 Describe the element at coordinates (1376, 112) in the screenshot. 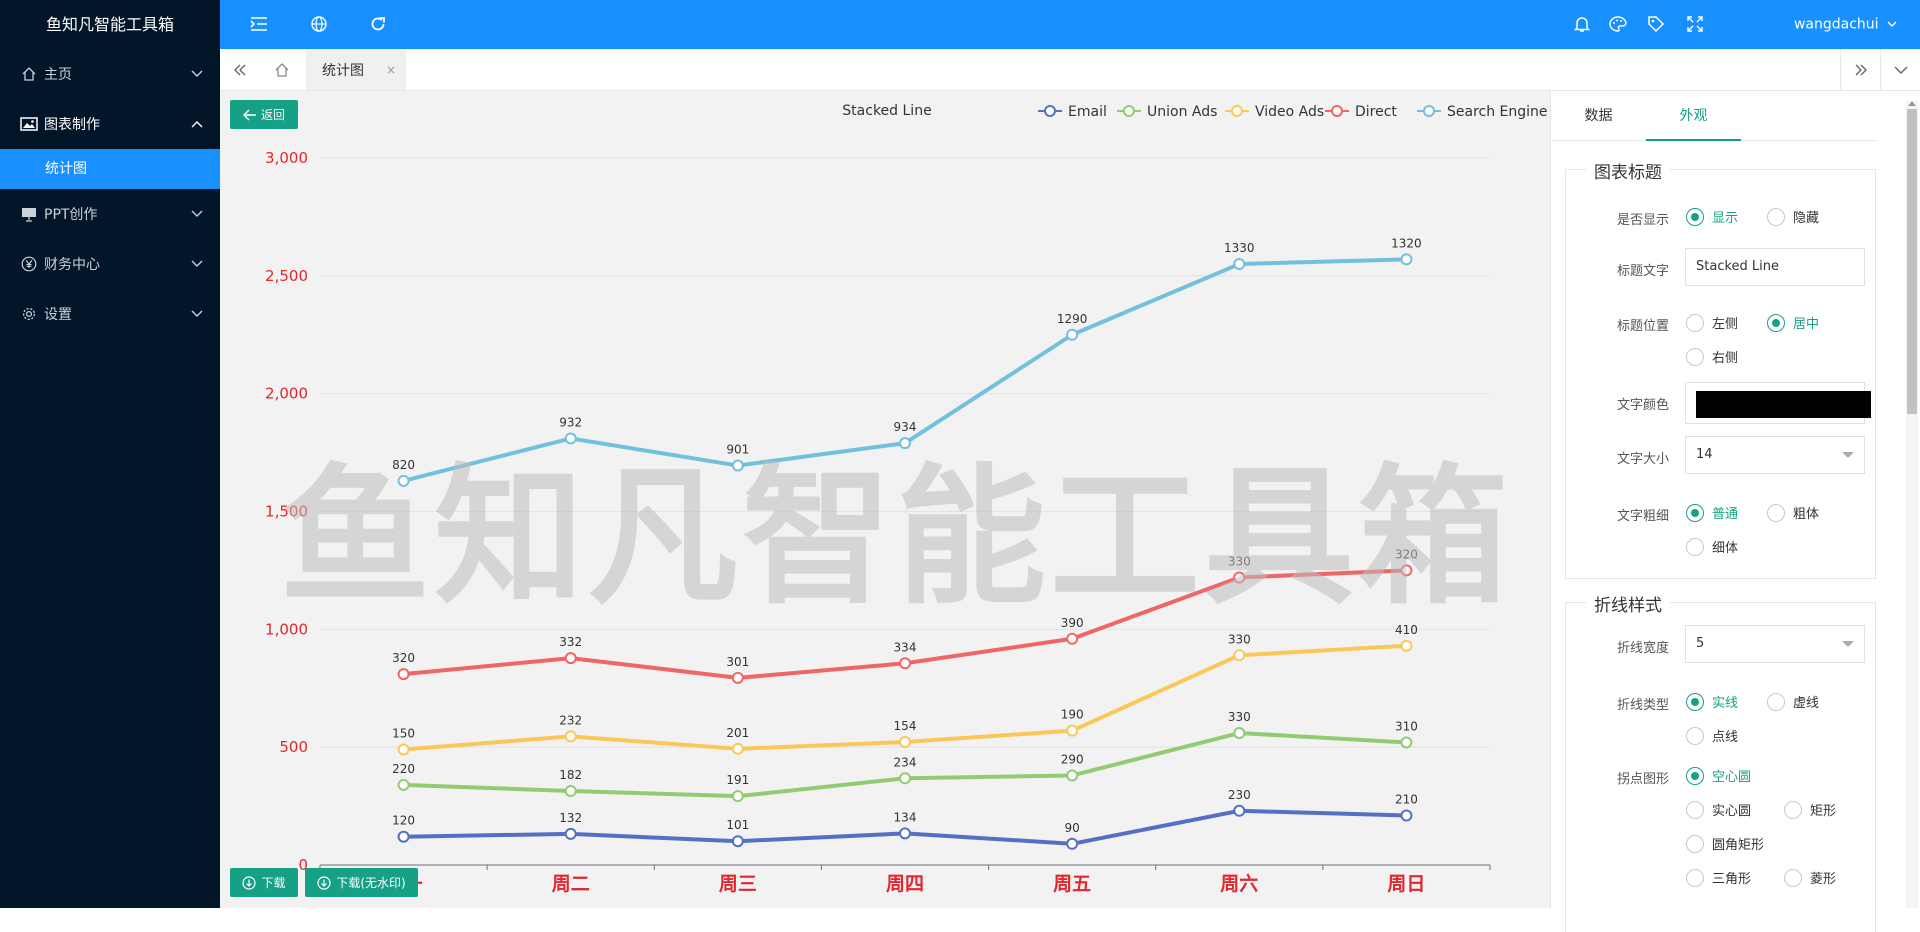

I see `legend-label: Direct` at that location.